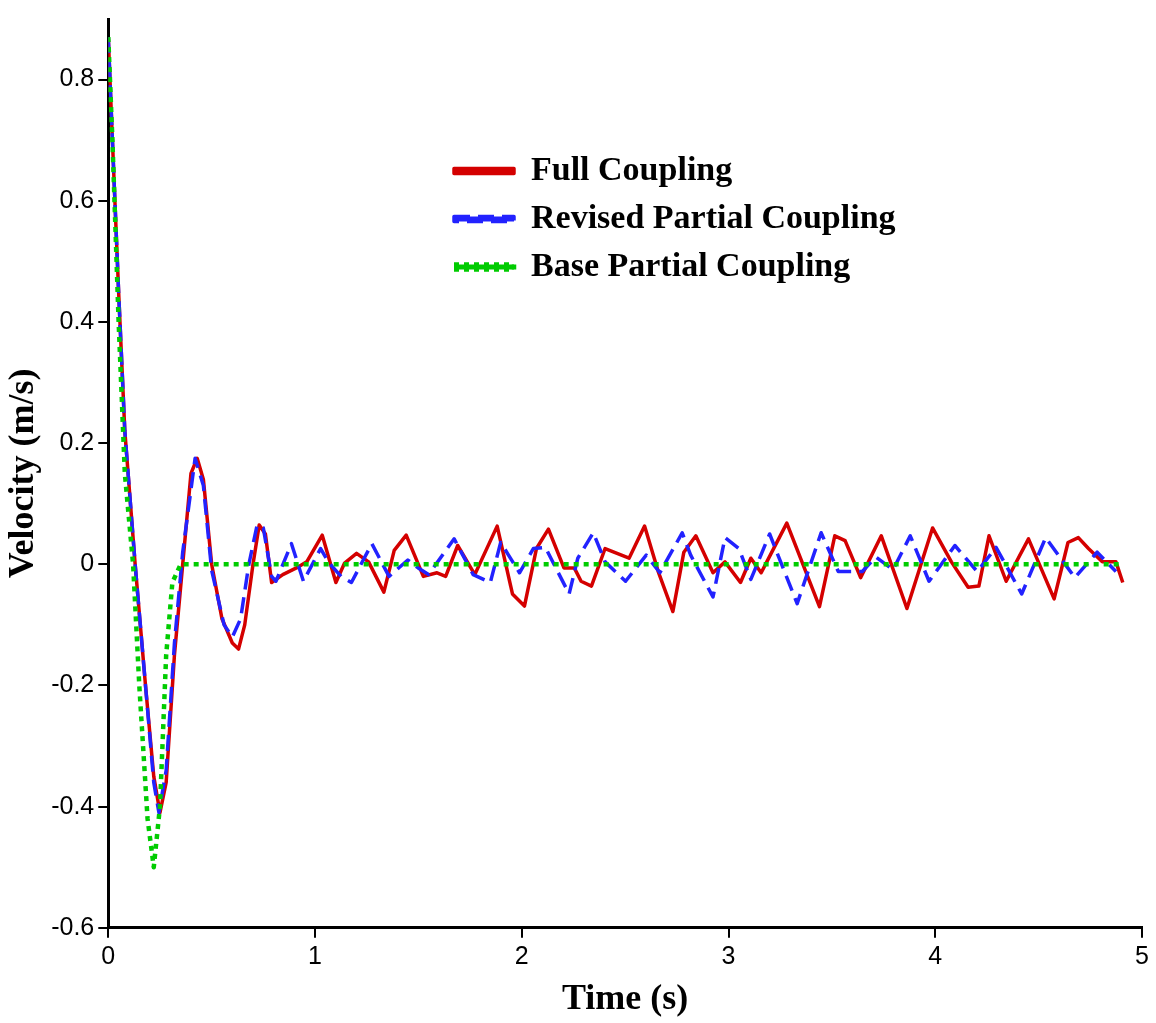  Describe the element at coordinates (625, 996) in the screenshot. I see `x-axis-title: Time (s)` at that location.